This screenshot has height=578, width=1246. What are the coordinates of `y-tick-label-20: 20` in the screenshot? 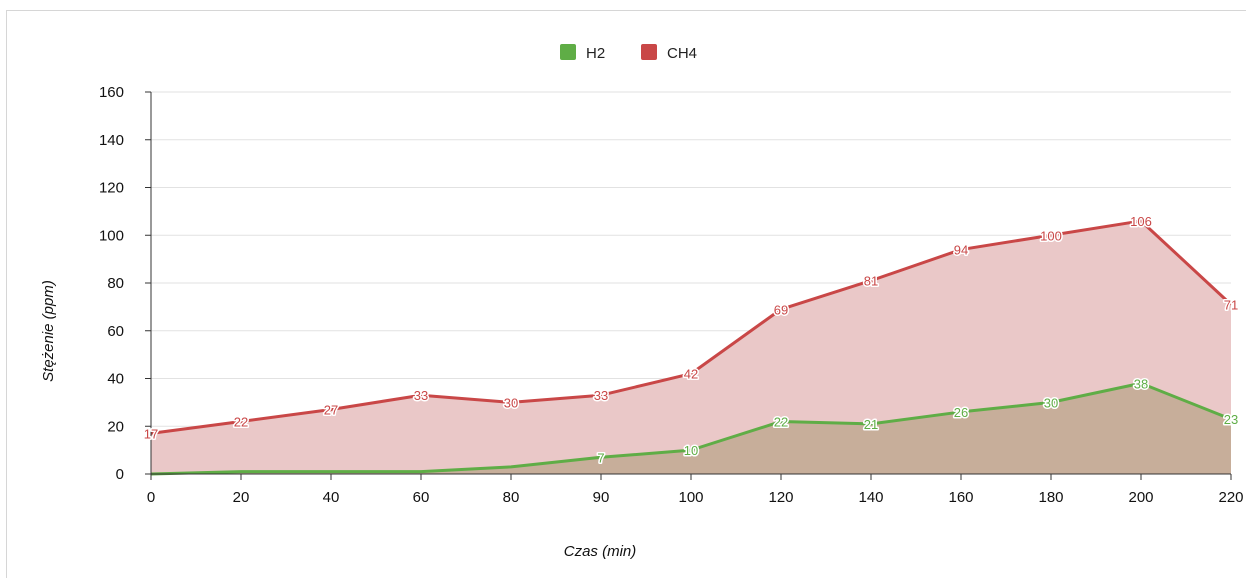 It's located at (115, 426).